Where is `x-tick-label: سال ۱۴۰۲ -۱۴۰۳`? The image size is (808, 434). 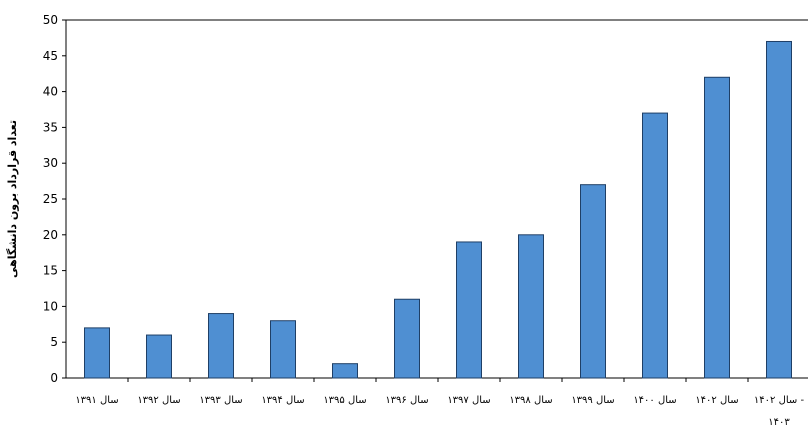 x-tick-label: سال ۱۴۰۲ -۱۴۰۳ is located at coordinates (779, 411).